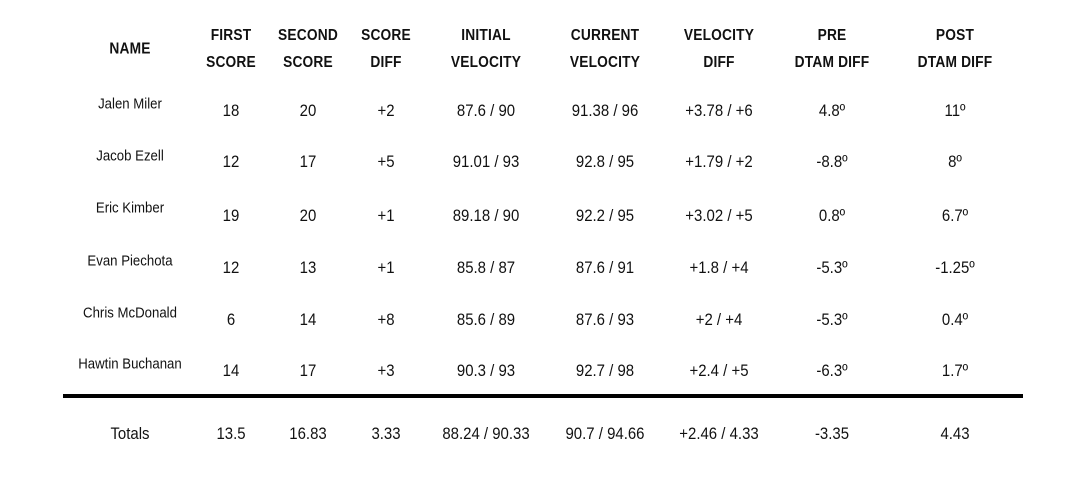 The width and height of the screenshot is (1074, 485). Describe the element at coordinates (719, 370) in the screenshot. I see `cell-velocity-diff: +2.4 / +5` at that location.